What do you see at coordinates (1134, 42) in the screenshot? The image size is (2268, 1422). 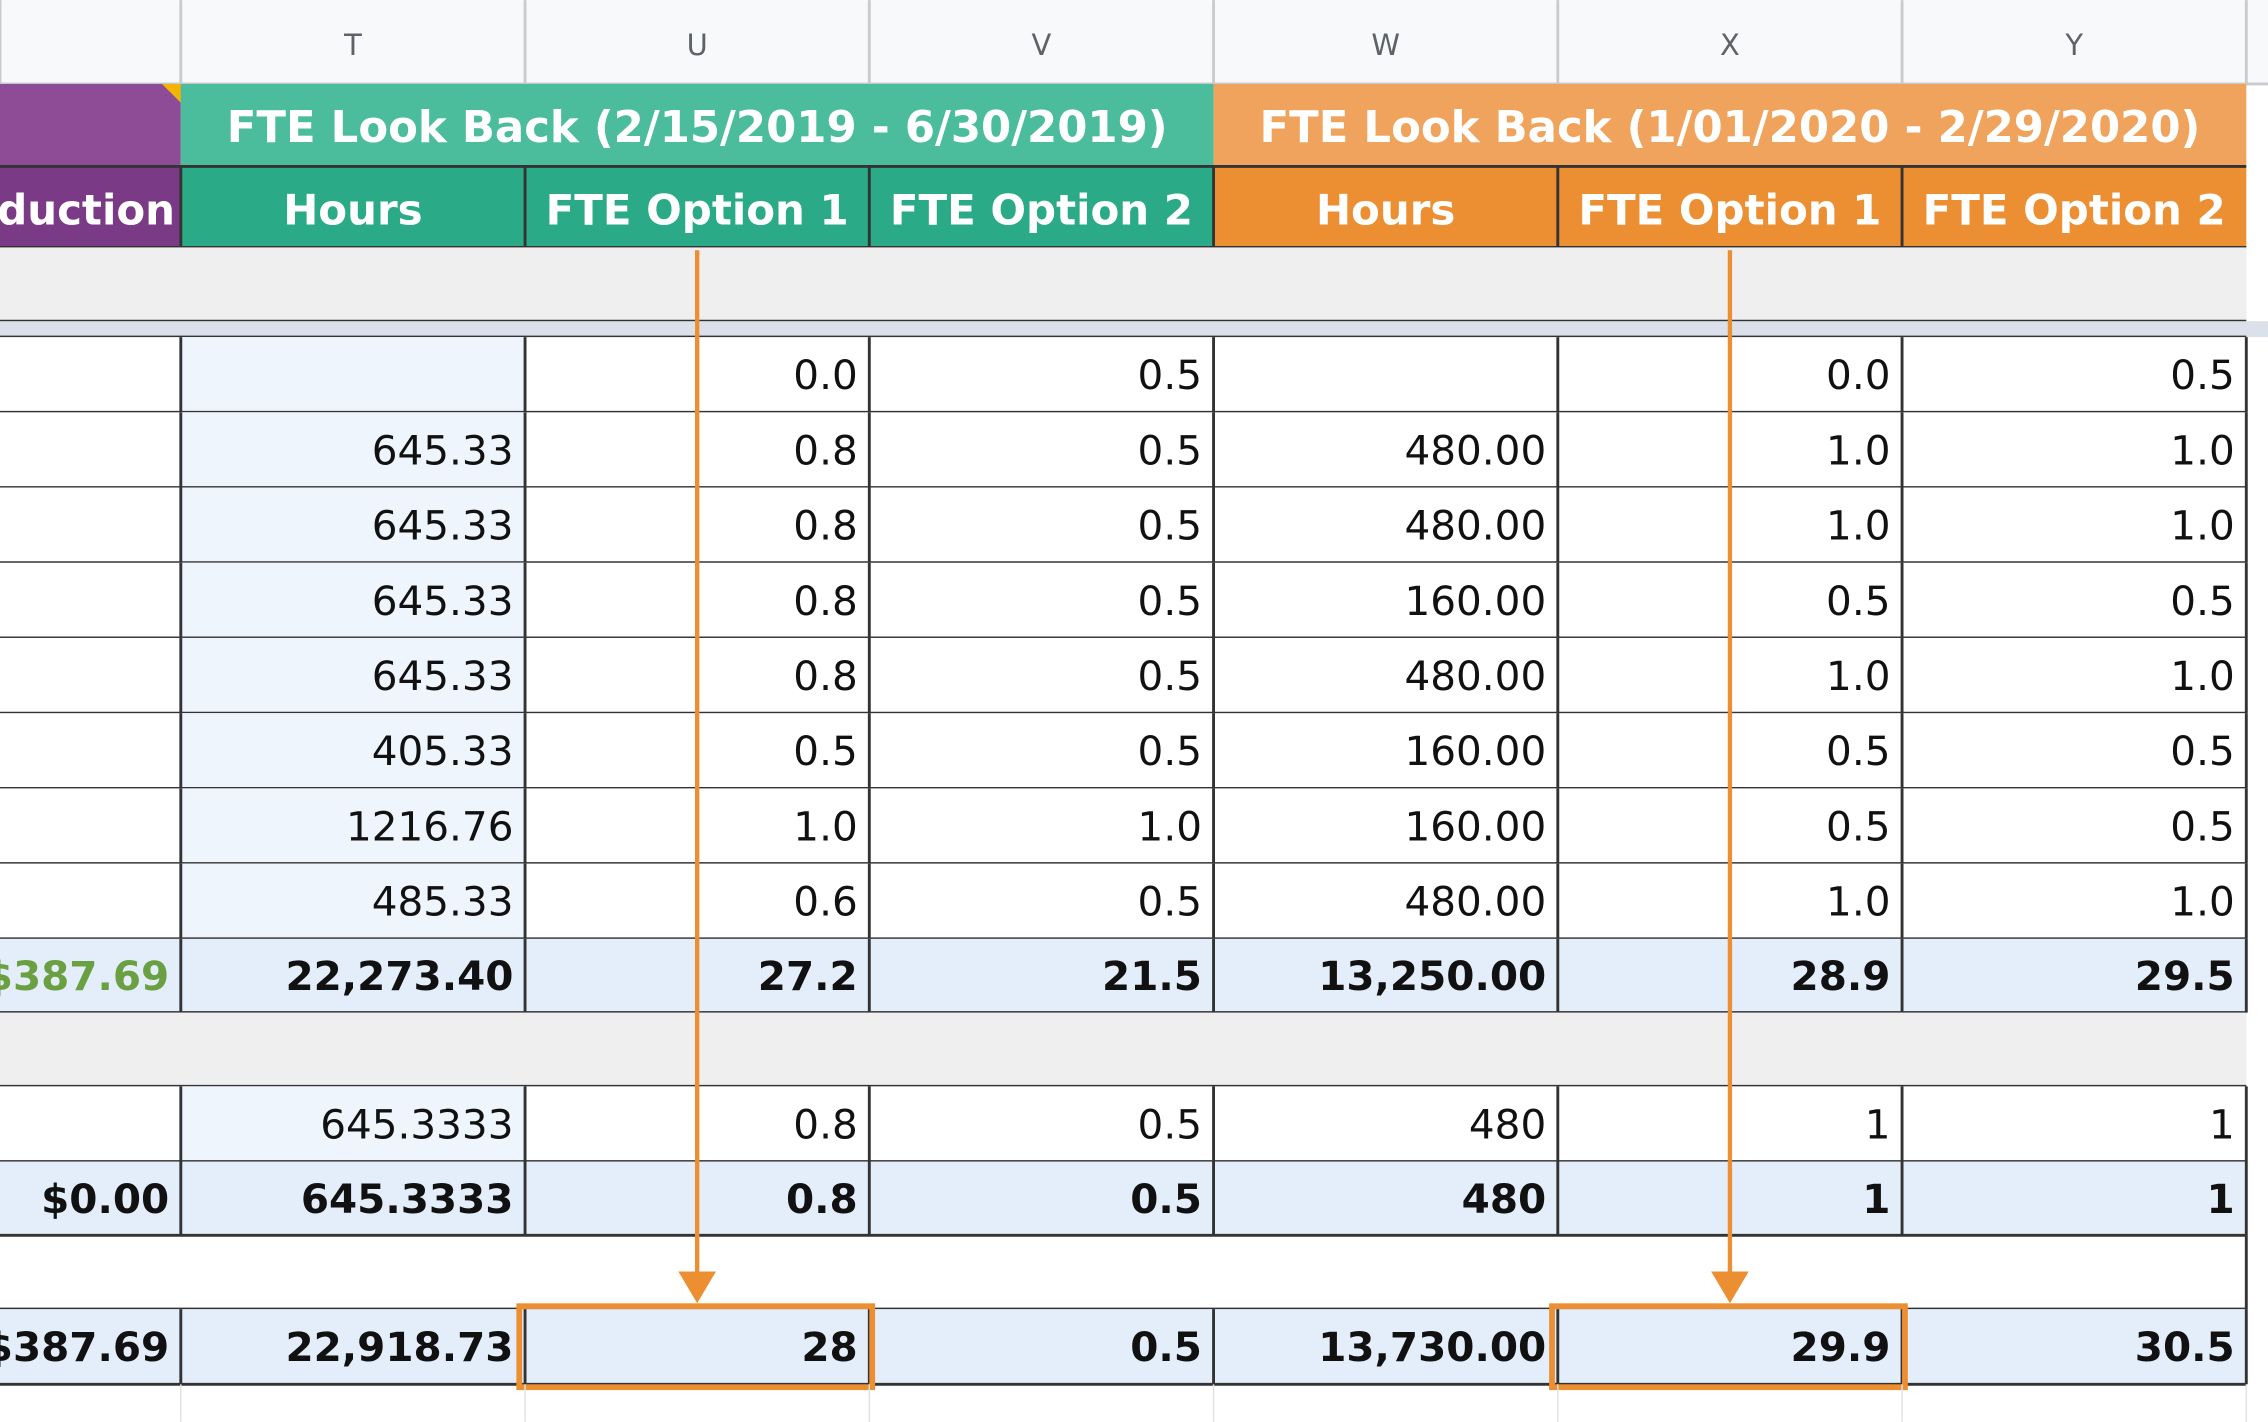 I see `column-header-bar` at bounding box center [1134, 42].